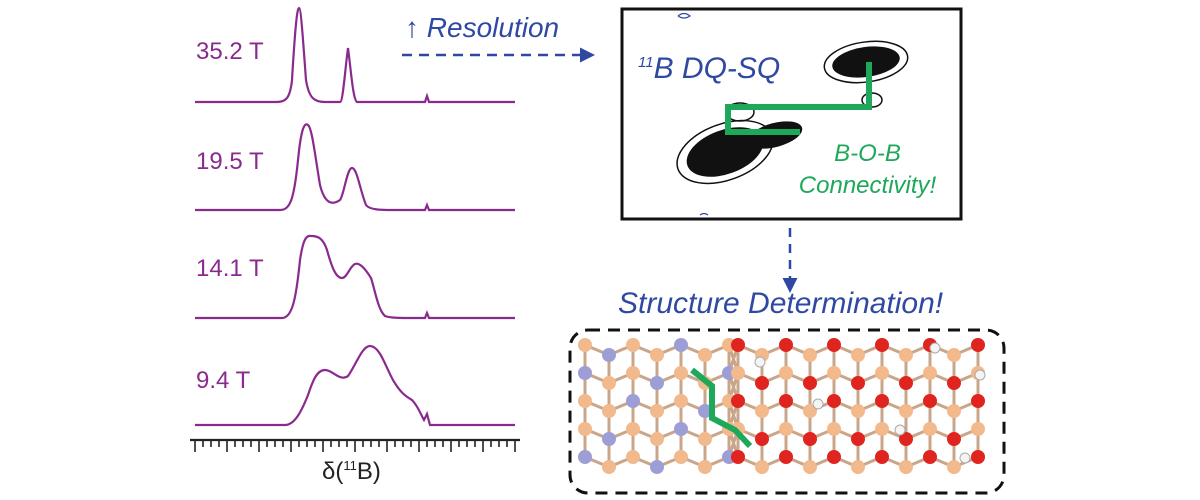  I want to click on dqsq-title: 11B DQ-SQ, so click(709, 69).